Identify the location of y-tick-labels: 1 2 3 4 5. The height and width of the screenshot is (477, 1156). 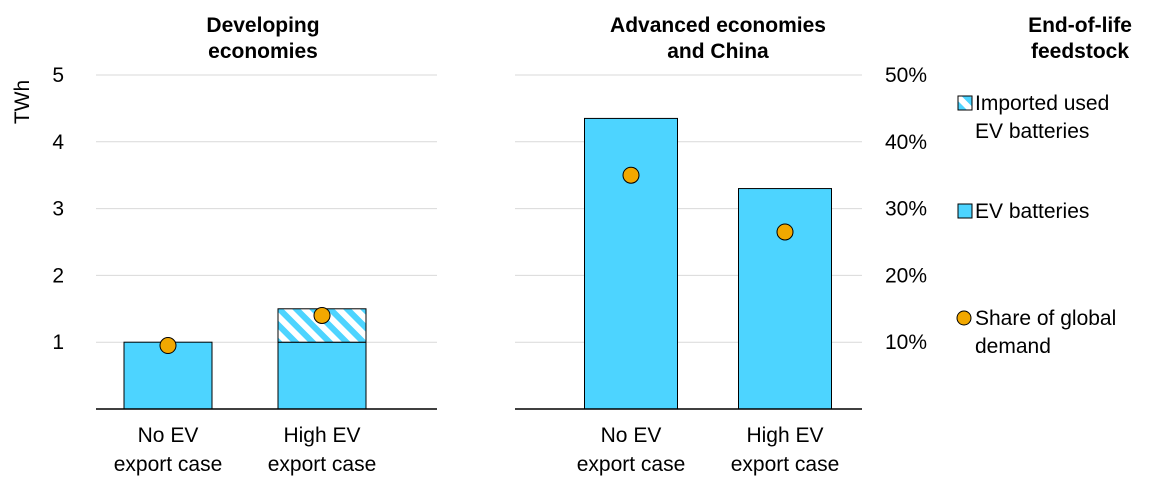
(58, 209).